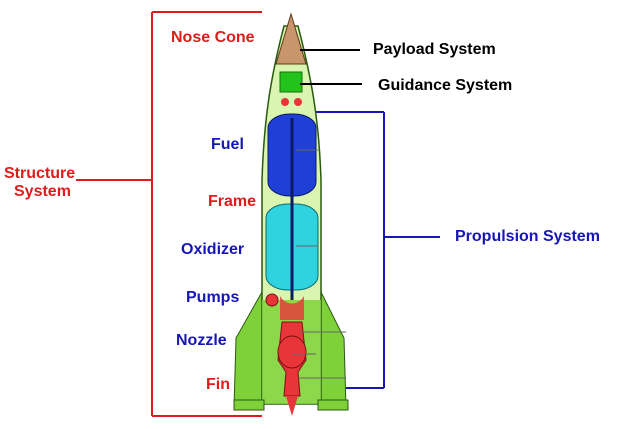 The height and width of the screenshot is (429, 631). Describe the element at coordinates (445, 85) in the screenshot. I see `label-guidance-system: Guidance System` at that location.